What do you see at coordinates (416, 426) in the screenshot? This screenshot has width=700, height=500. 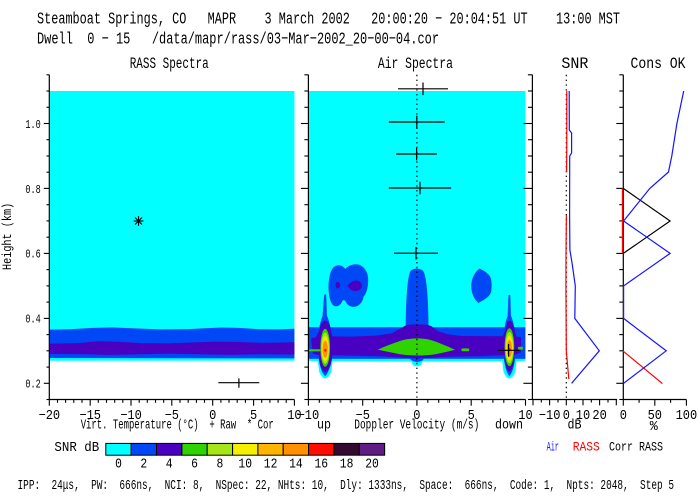 I see `svg-text: Doppler Velocity (m/s)` at bounding box center [416, 426].